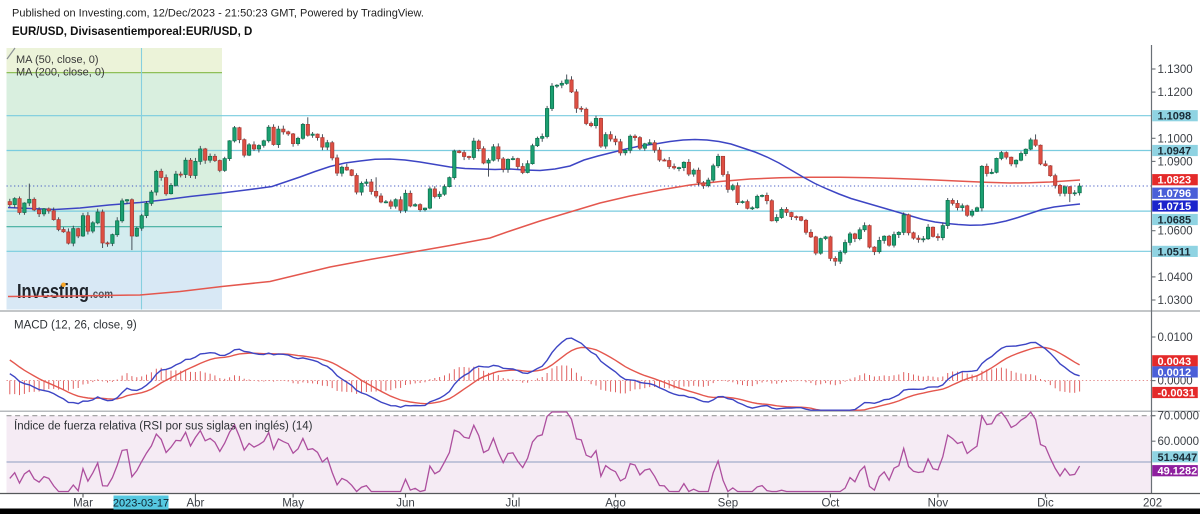 The image size is (1200, 514). I want to click on svg-text: 1.0400, so click(1175, 278).